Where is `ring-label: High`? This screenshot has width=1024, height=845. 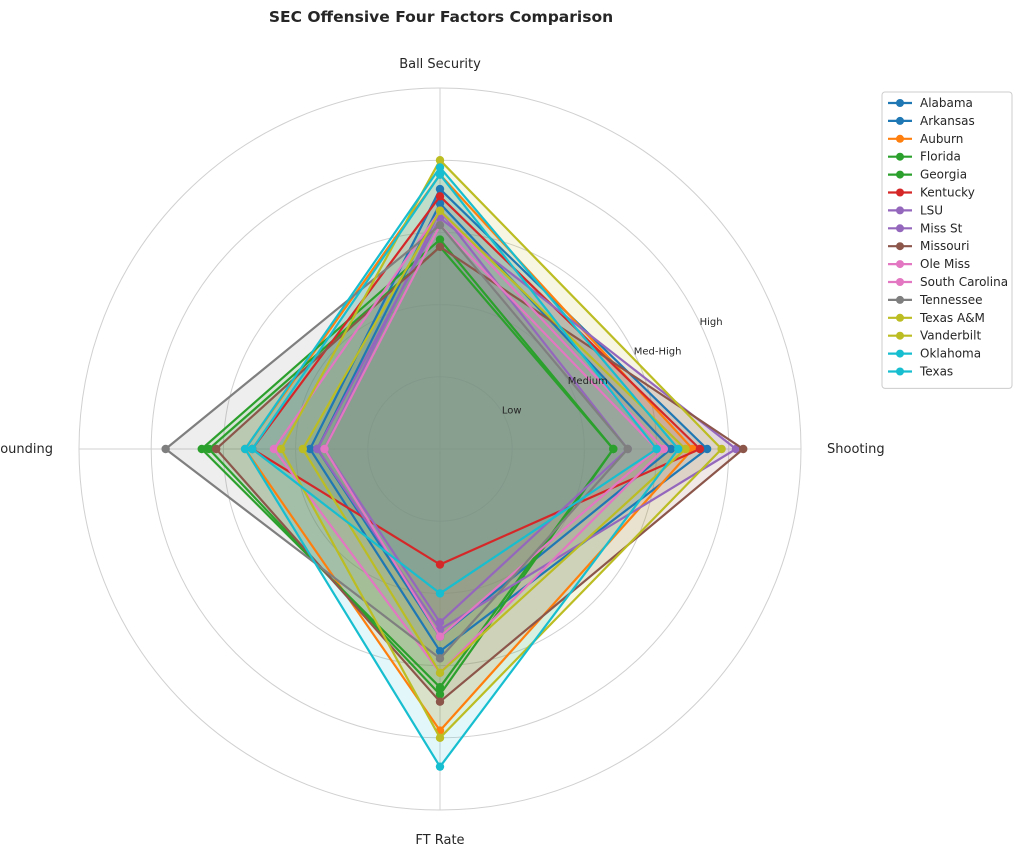 ring-label: High is located at coordinates (711, 322).